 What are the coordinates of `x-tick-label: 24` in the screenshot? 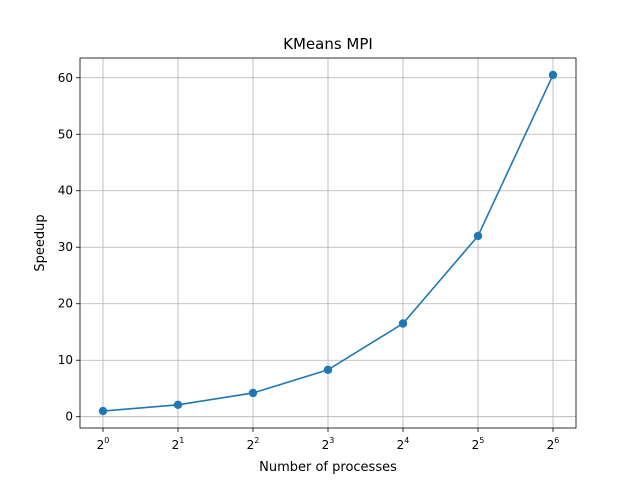 It's located at (403, 444).